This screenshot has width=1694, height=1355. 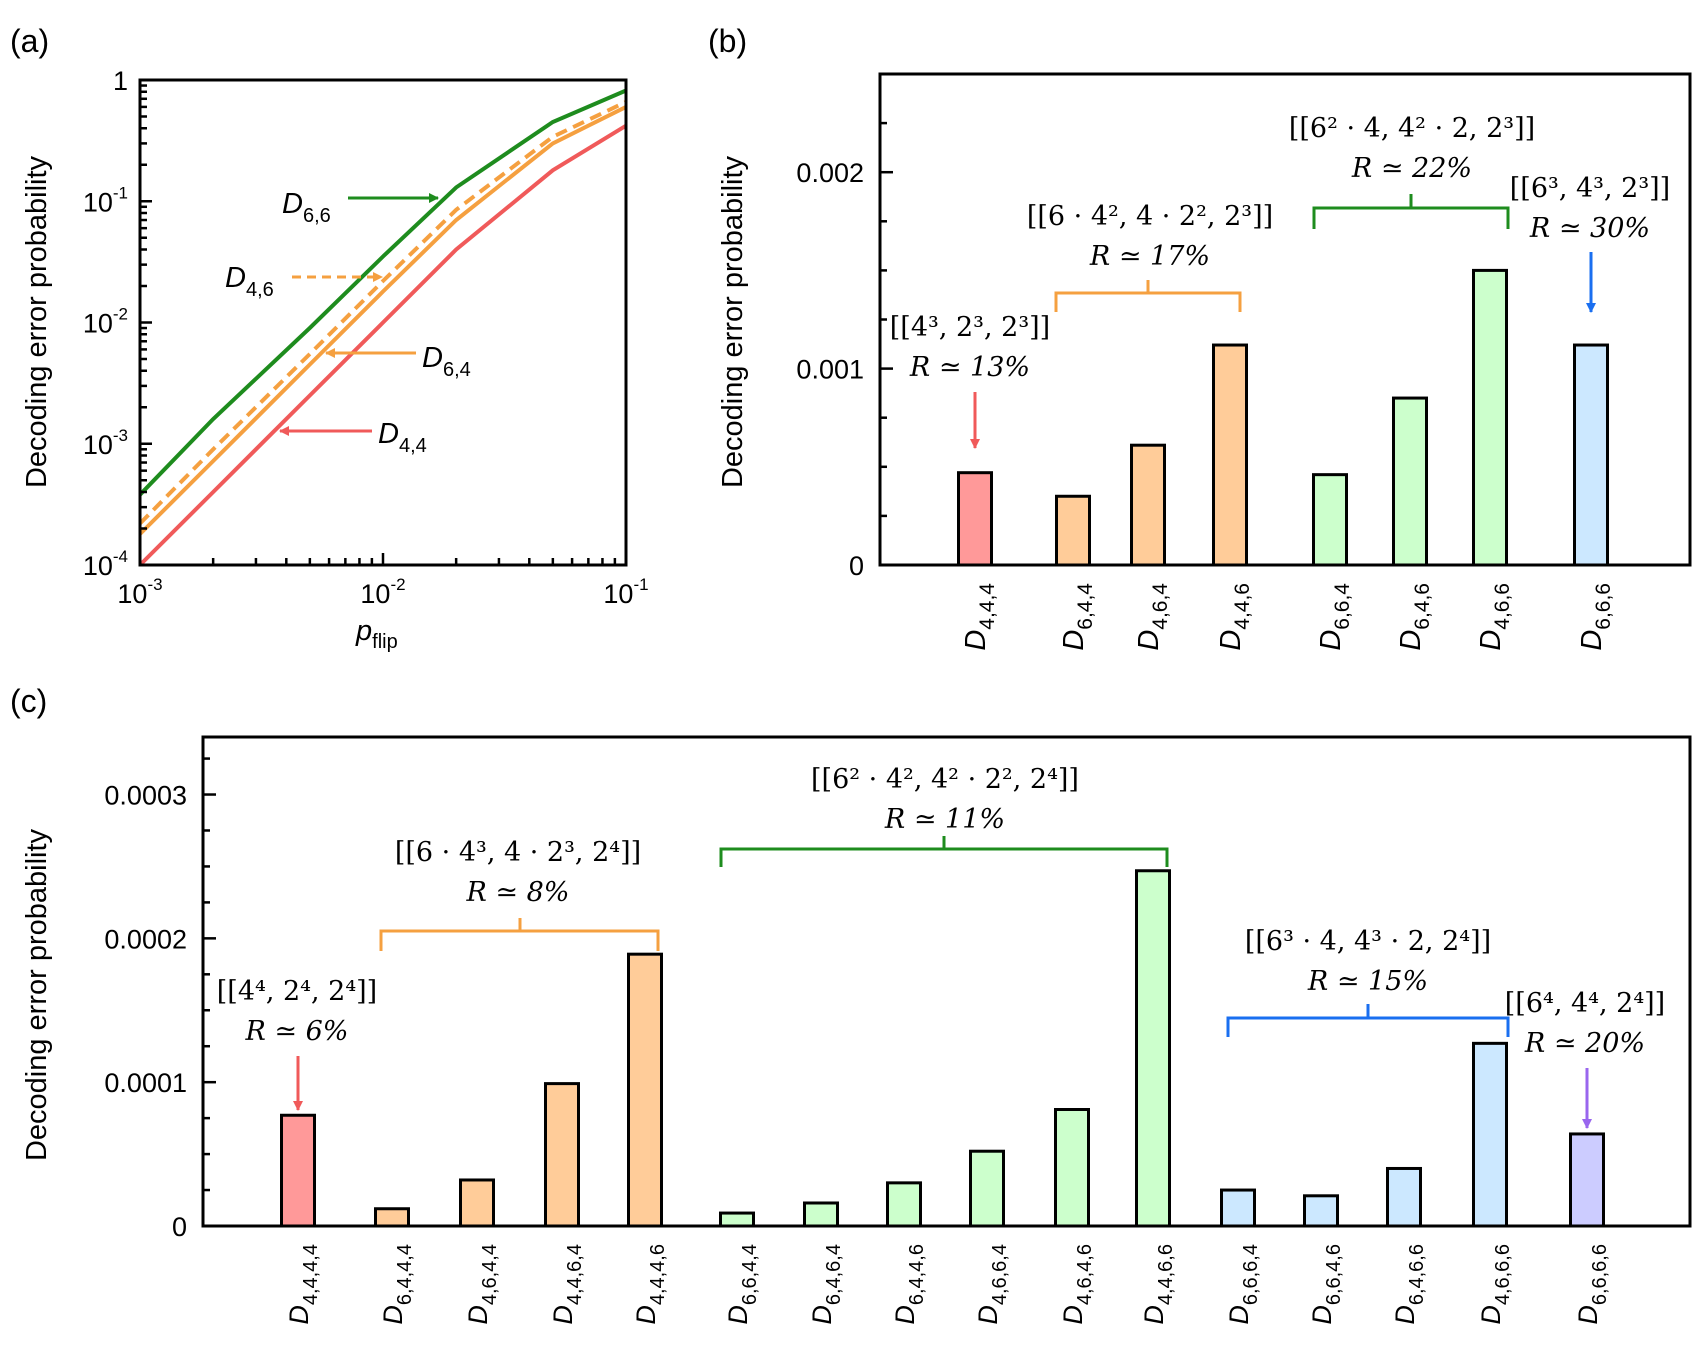 I want to click on label-d64: D6,4, so click(x=398, y=361).